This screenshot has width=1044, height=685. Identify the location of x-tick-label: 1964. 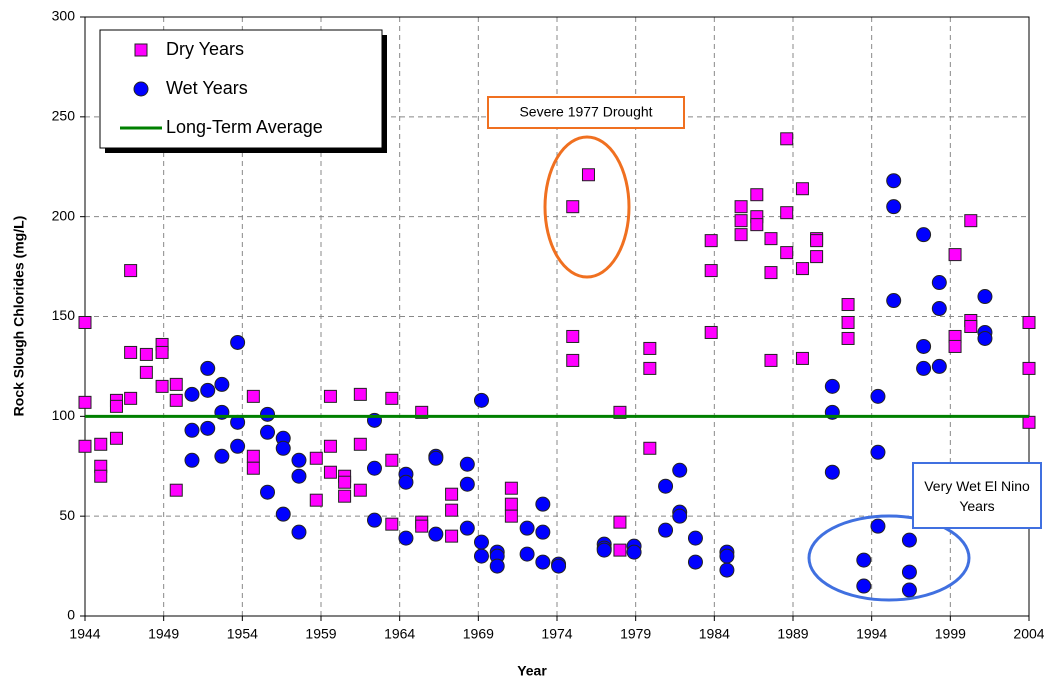
(399, 634).